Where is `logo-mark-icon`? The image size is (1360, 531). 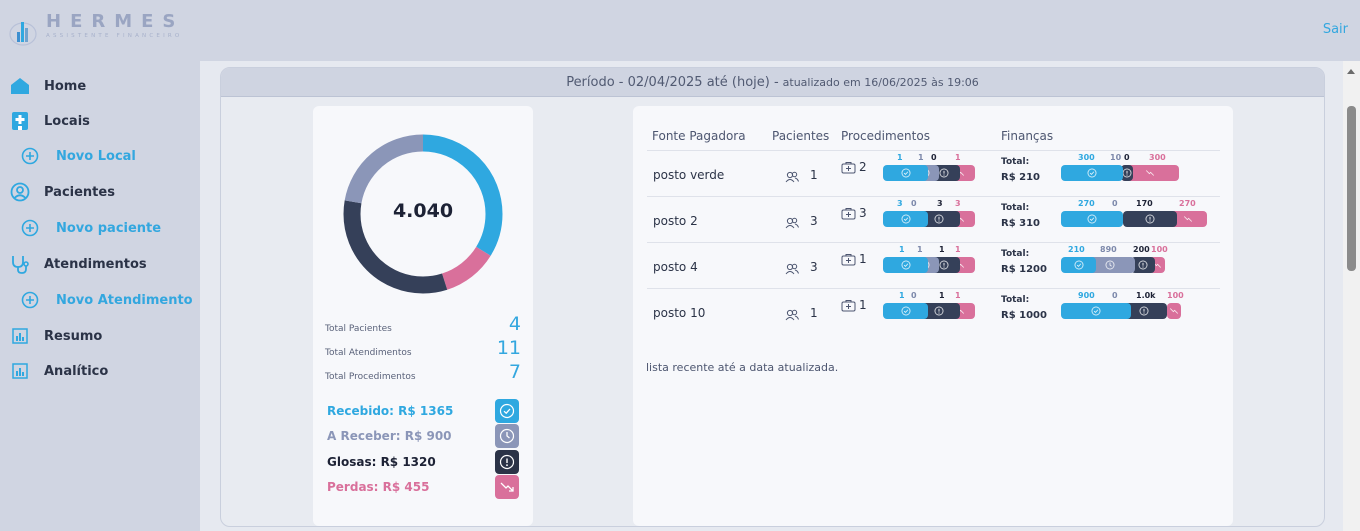
logo-mark-icon is located at coordinates (23, 34).